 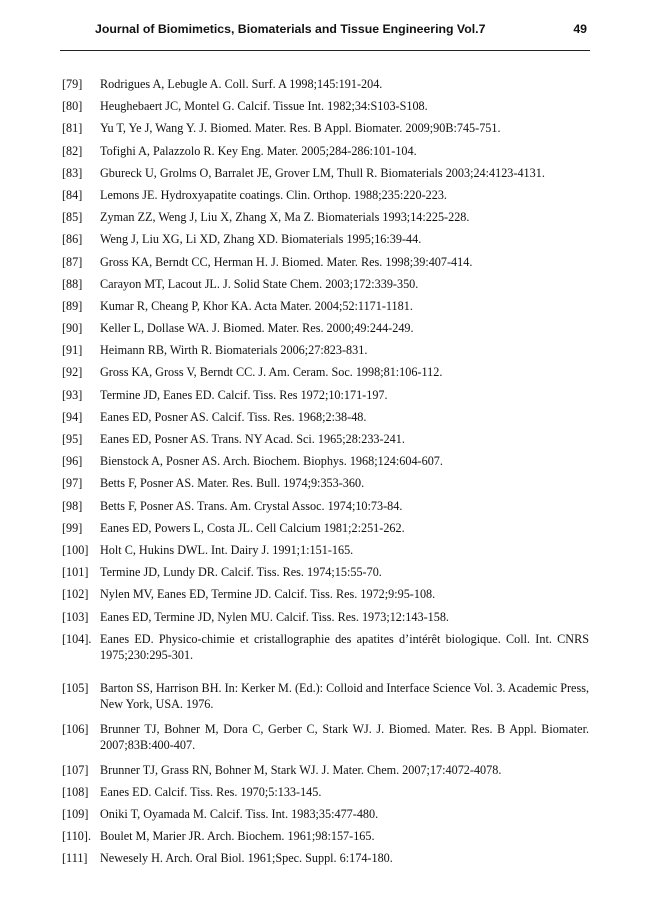 I want to click on reference-number: [83], so click(x=72, y=172).